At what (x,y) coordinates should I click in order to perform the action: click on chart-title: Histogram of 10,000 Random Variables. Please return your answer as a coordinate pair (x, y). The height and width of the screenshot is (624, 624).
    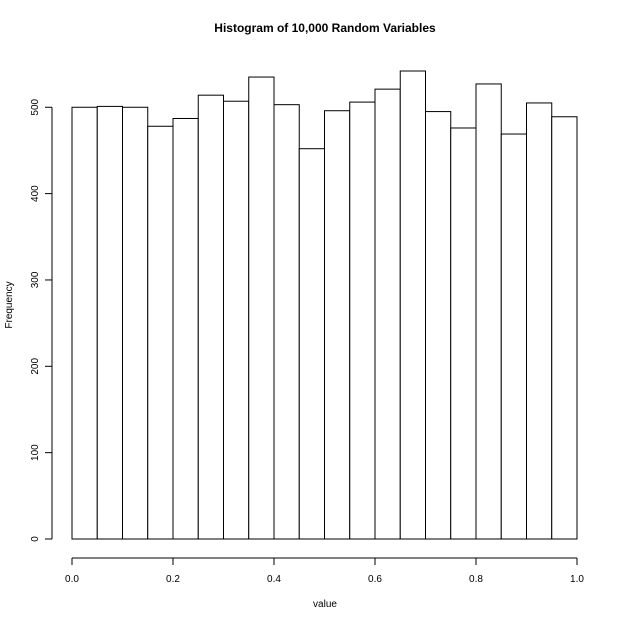
    Looking at the image, I should click on (325, 28).